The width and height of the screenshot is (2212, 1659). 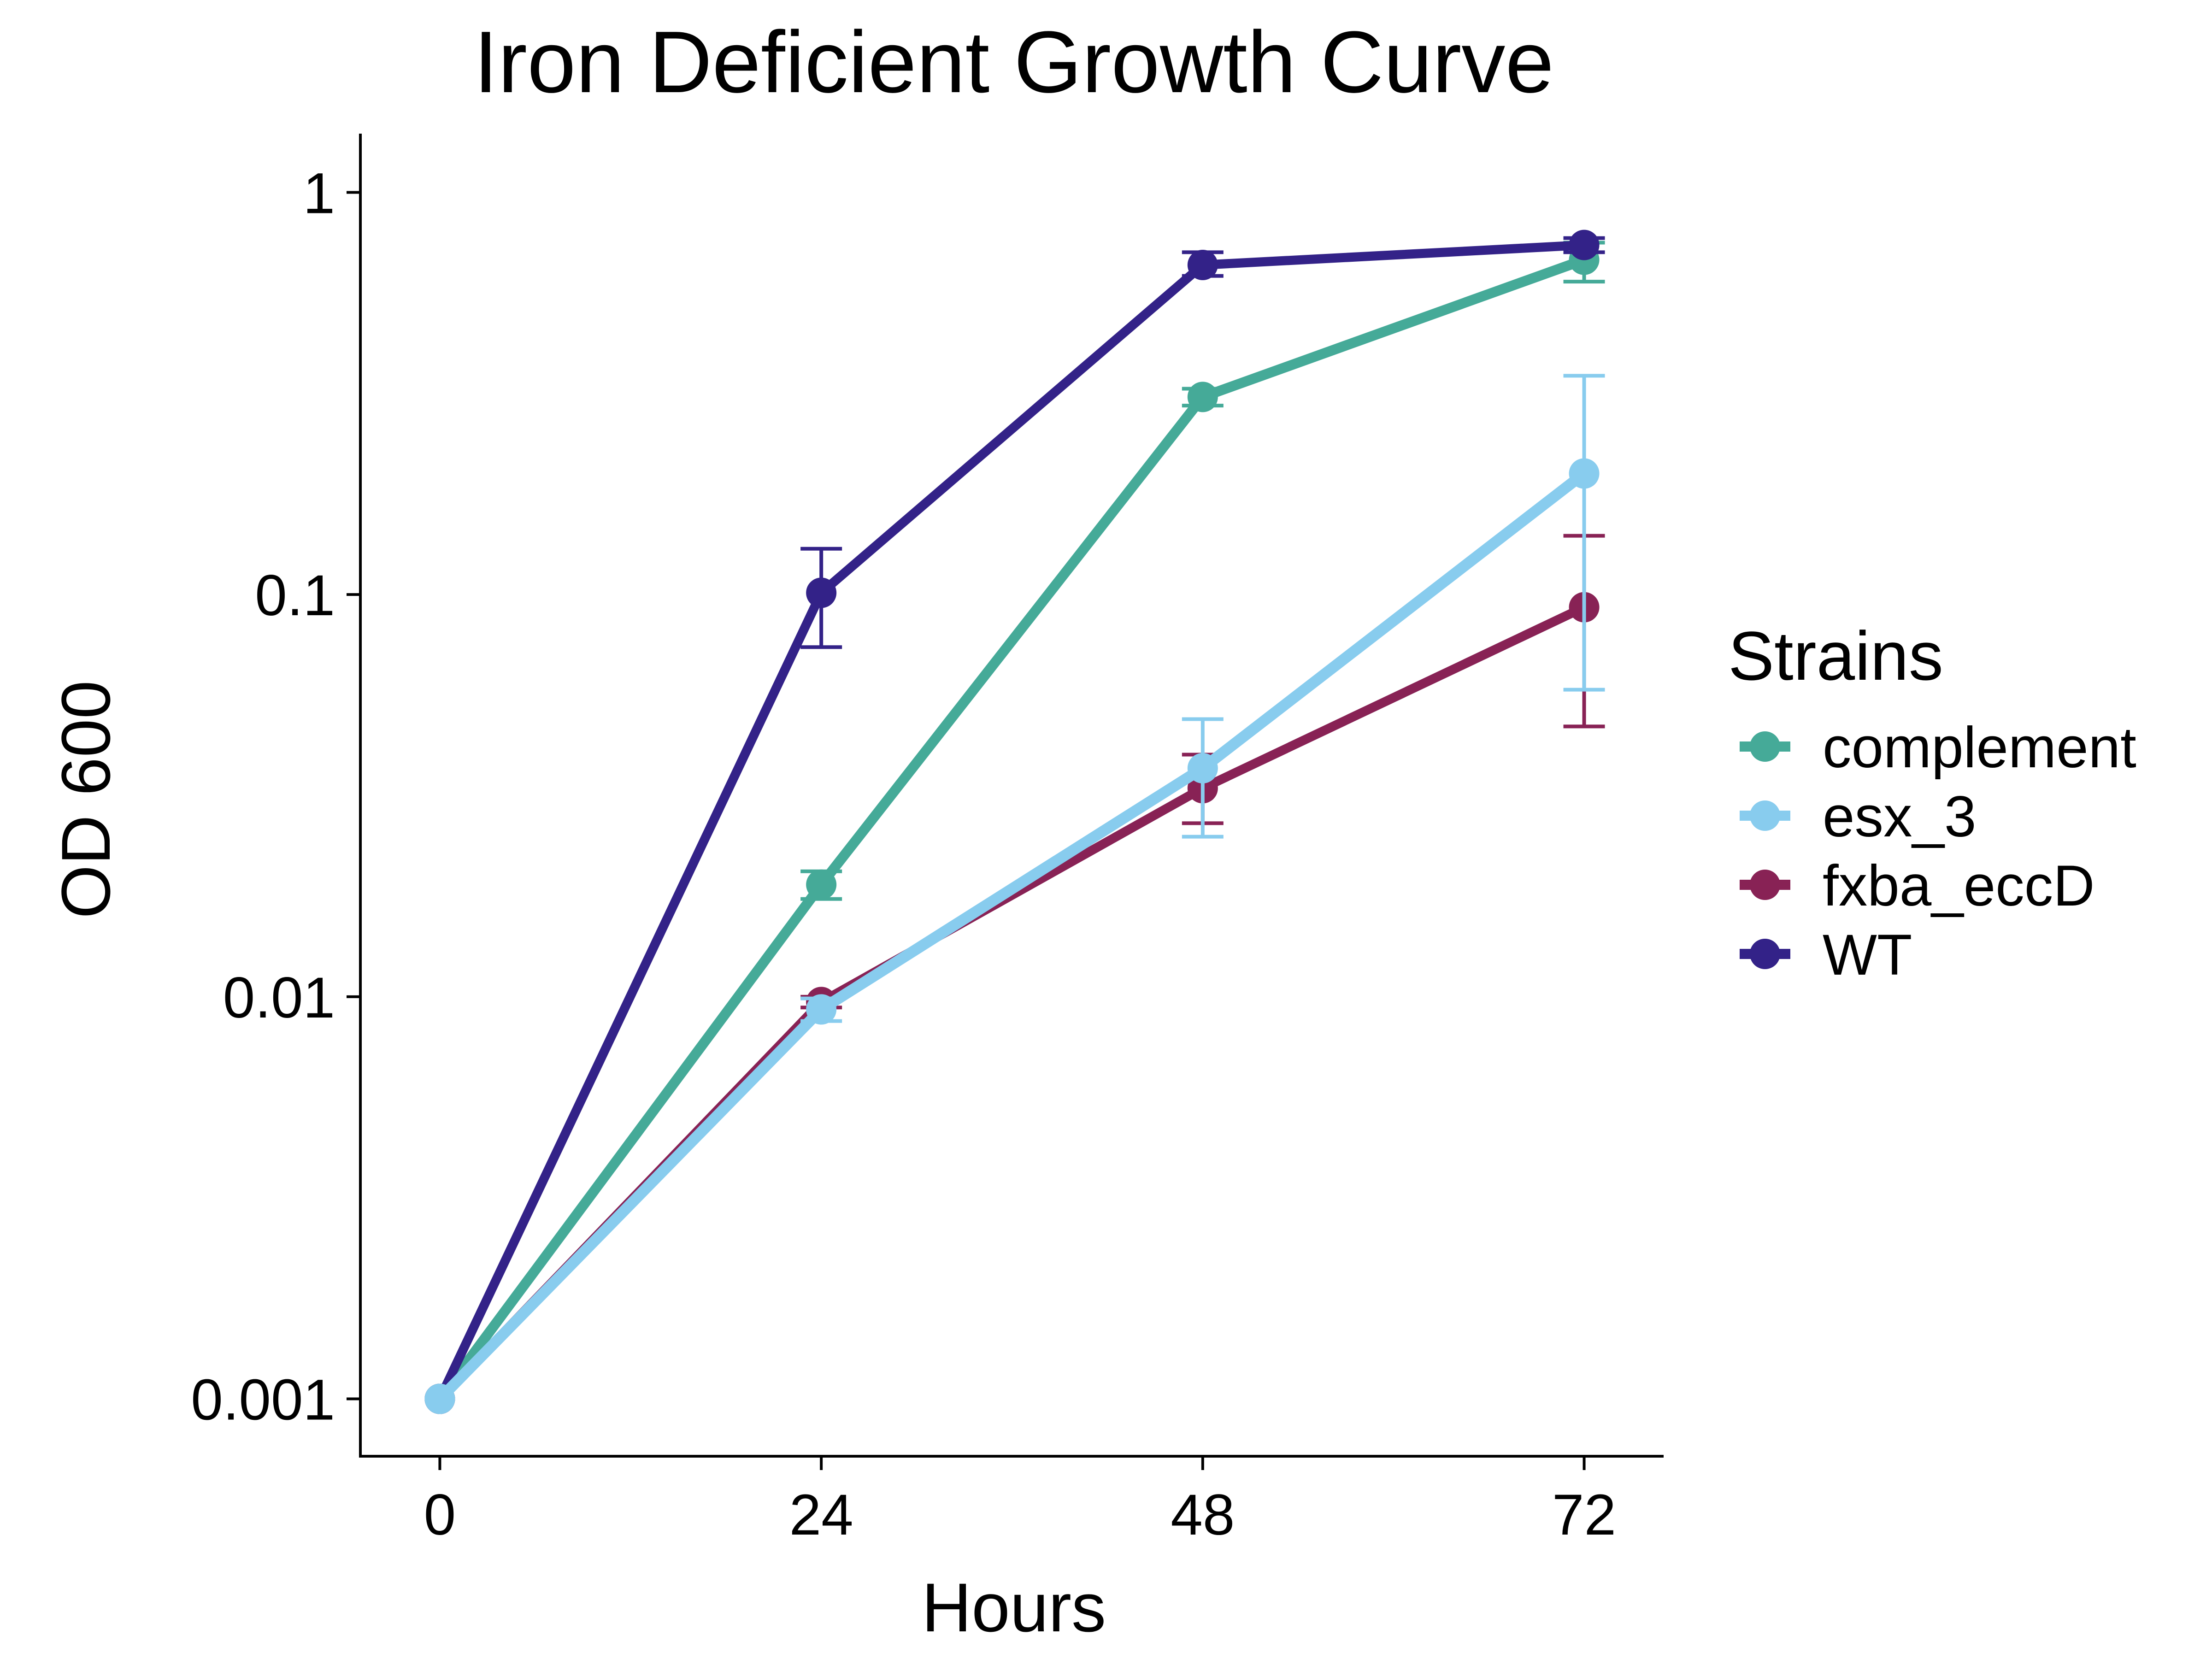 What do you see at coordinates (263, 1400) in the screenshot?
I see `y-tick-label: 0.001` at bounding box center [263, 1400].